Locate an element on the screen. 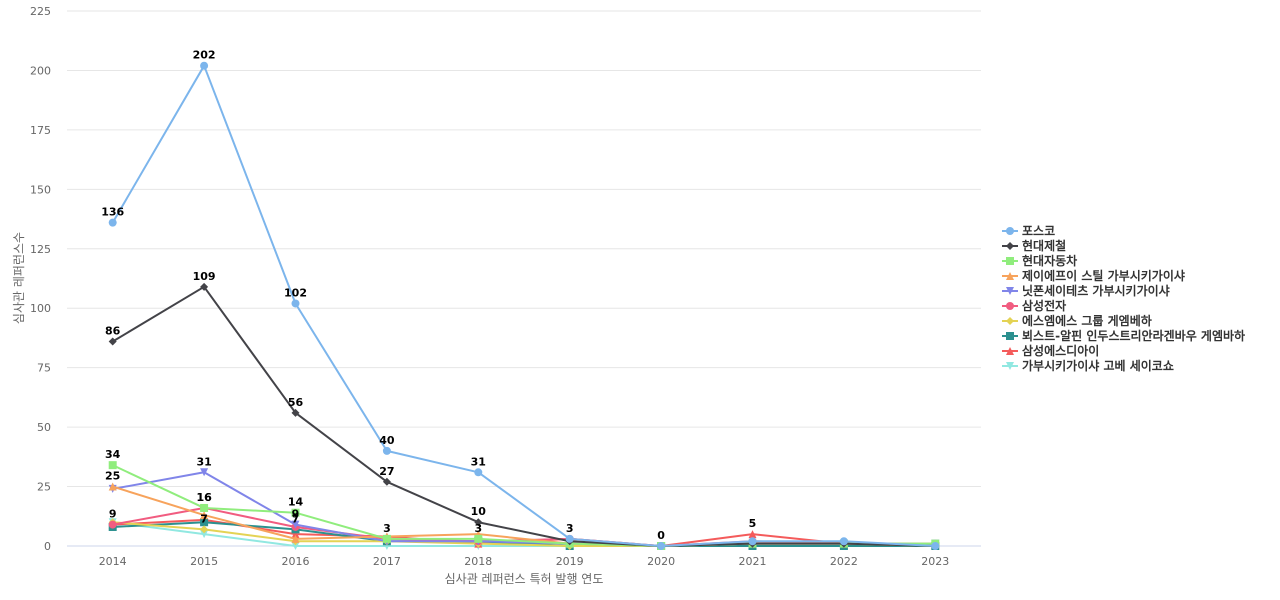 The width and height of the screenshot is (1280, 600). y-tick-label: 25 is located at coordinates (44, 487).